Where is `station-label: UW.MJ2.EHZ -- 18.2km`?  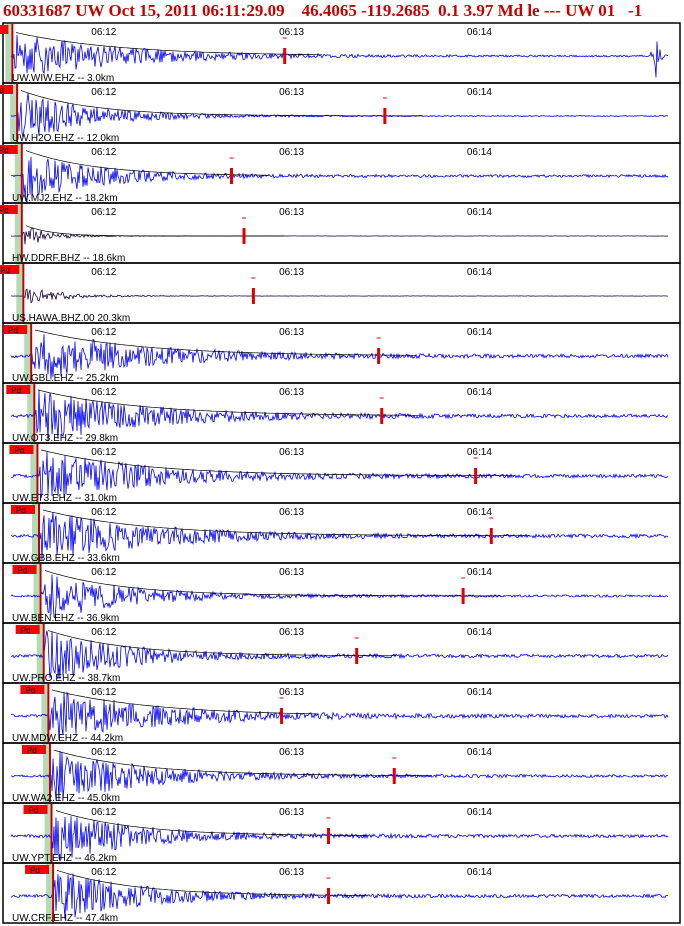
station-label: UW.MJ2.EHZ -- 18.2km is located at coordinates (65, 198).